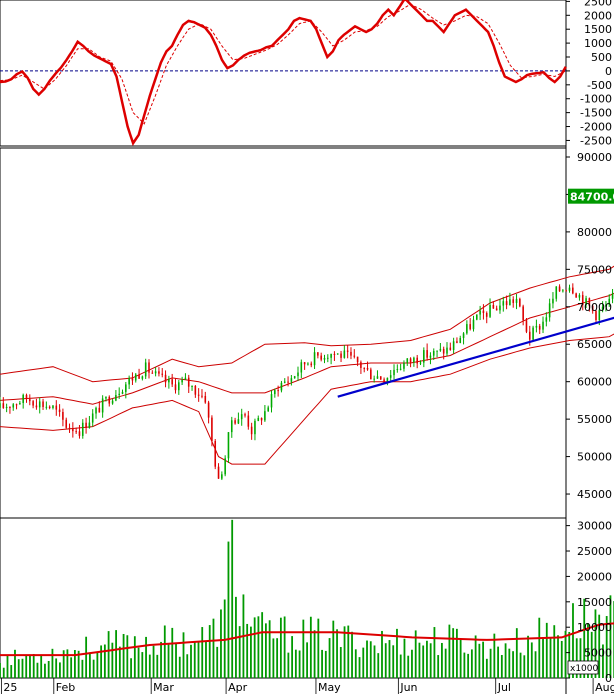 The height and width of the screenshot is (698, 614). I want to click on volume-unit-label: x1000, so click(584, 669).